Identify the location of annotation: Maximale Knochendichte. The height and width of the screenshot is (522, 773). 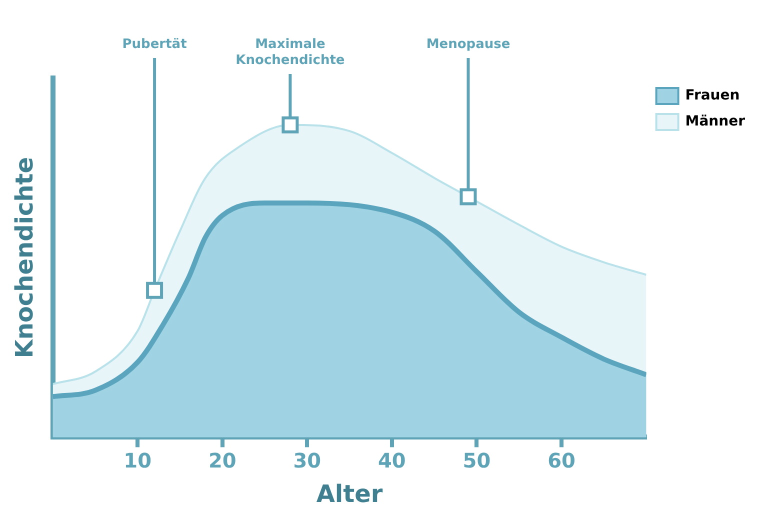
(290, 52).